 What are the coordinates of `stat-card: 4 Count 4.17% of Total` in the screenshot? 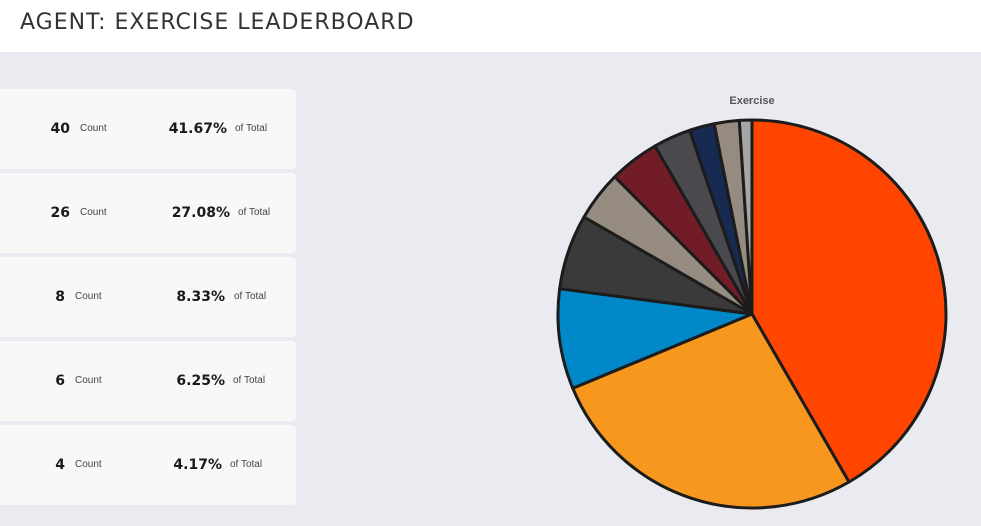 It's located at (148, 465).